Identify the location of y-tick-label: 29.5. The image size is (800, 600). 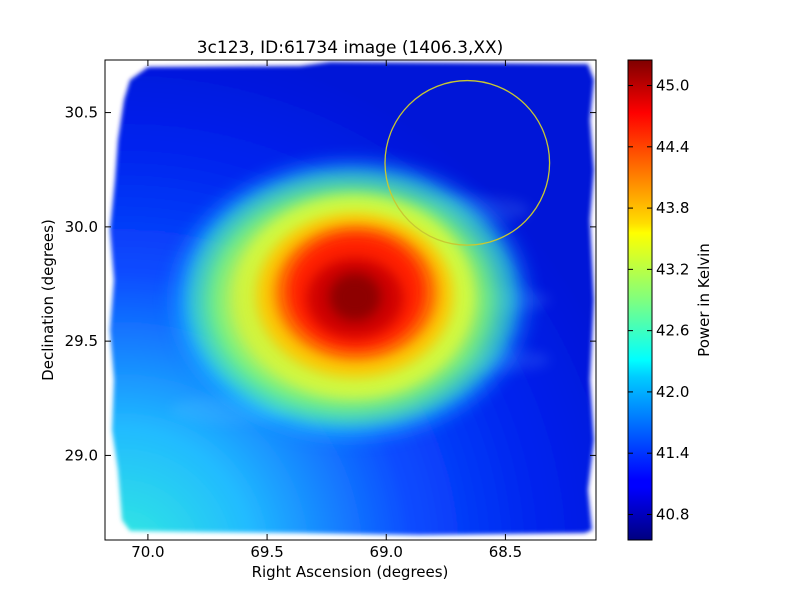
(81, 341).